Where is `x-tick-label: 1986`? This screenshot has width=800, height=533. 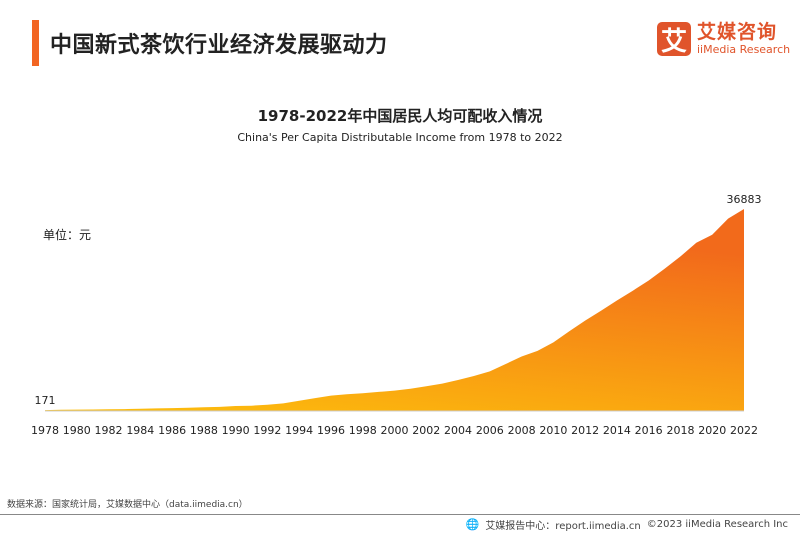 x-tick-label: 1986 is located at coordinates (172, 430).